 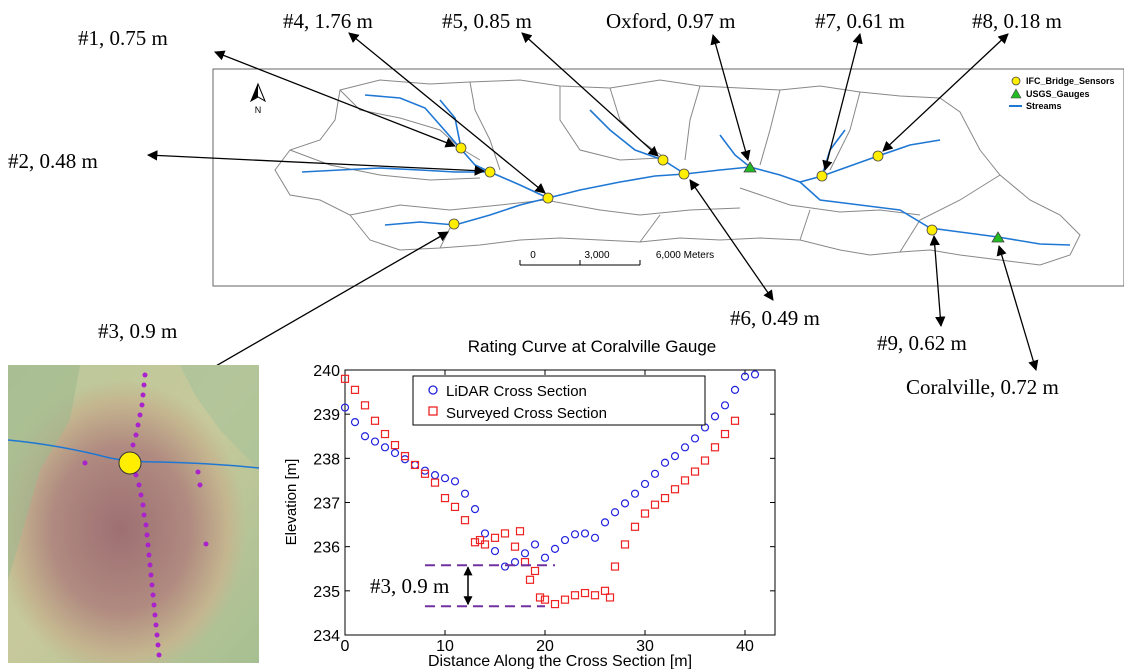 What do you see at coordinates (1017, 21) in the screenshot?
I see `callout-s8: #8, 0.18 m` at bounding box center [1017, 21].